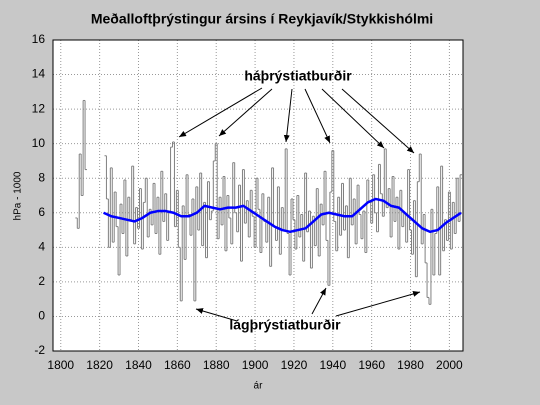  Describe the element at coordinates (255, 365) in the screenshot. I see `x-tick-label: 1900` at that location.